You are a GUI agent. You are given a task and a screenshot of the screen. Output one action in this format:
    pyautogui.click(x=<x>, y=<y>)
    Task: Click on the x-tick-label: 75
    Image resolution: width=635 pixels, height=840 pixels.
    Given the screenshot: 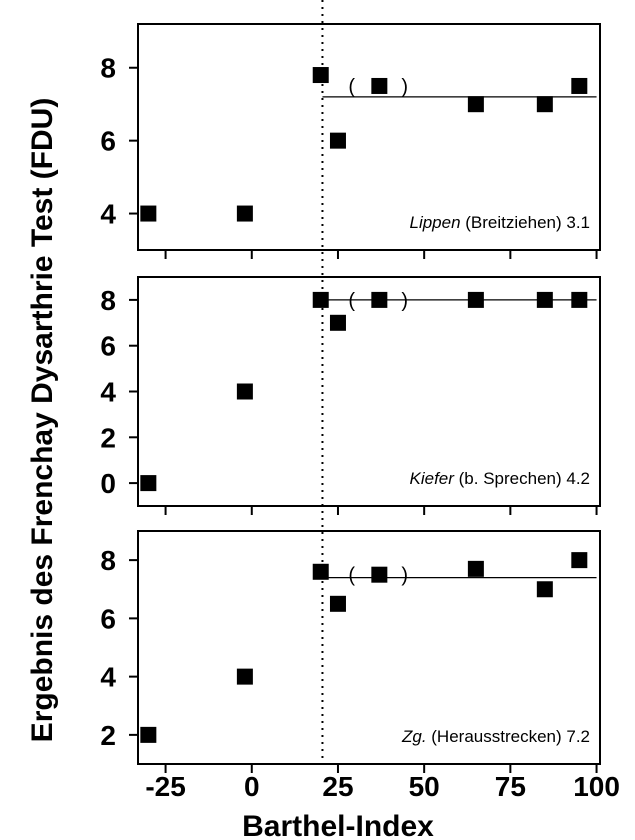 What is the action you would take?
    pyautogui.click(x=510, y=786)
    